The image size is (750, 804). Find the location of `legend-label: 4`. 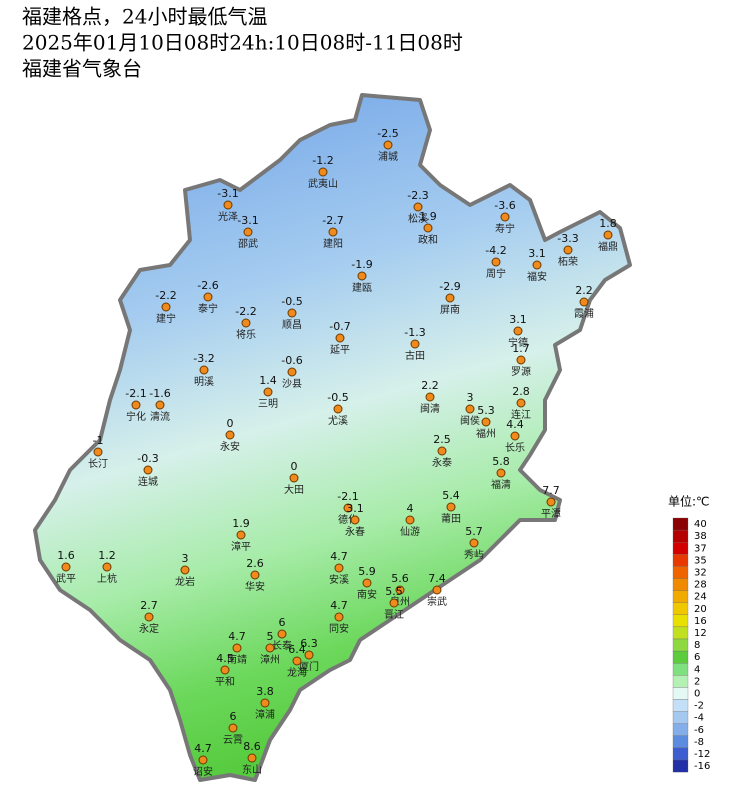

legend-label: 4 is located at coordinates (697, 669).